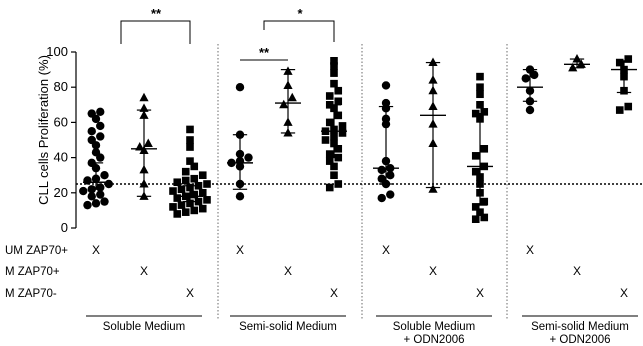  Describe the element at coordinates (227, 33) in the screenshot. I see `significance-brackets: ** ***` at that location.